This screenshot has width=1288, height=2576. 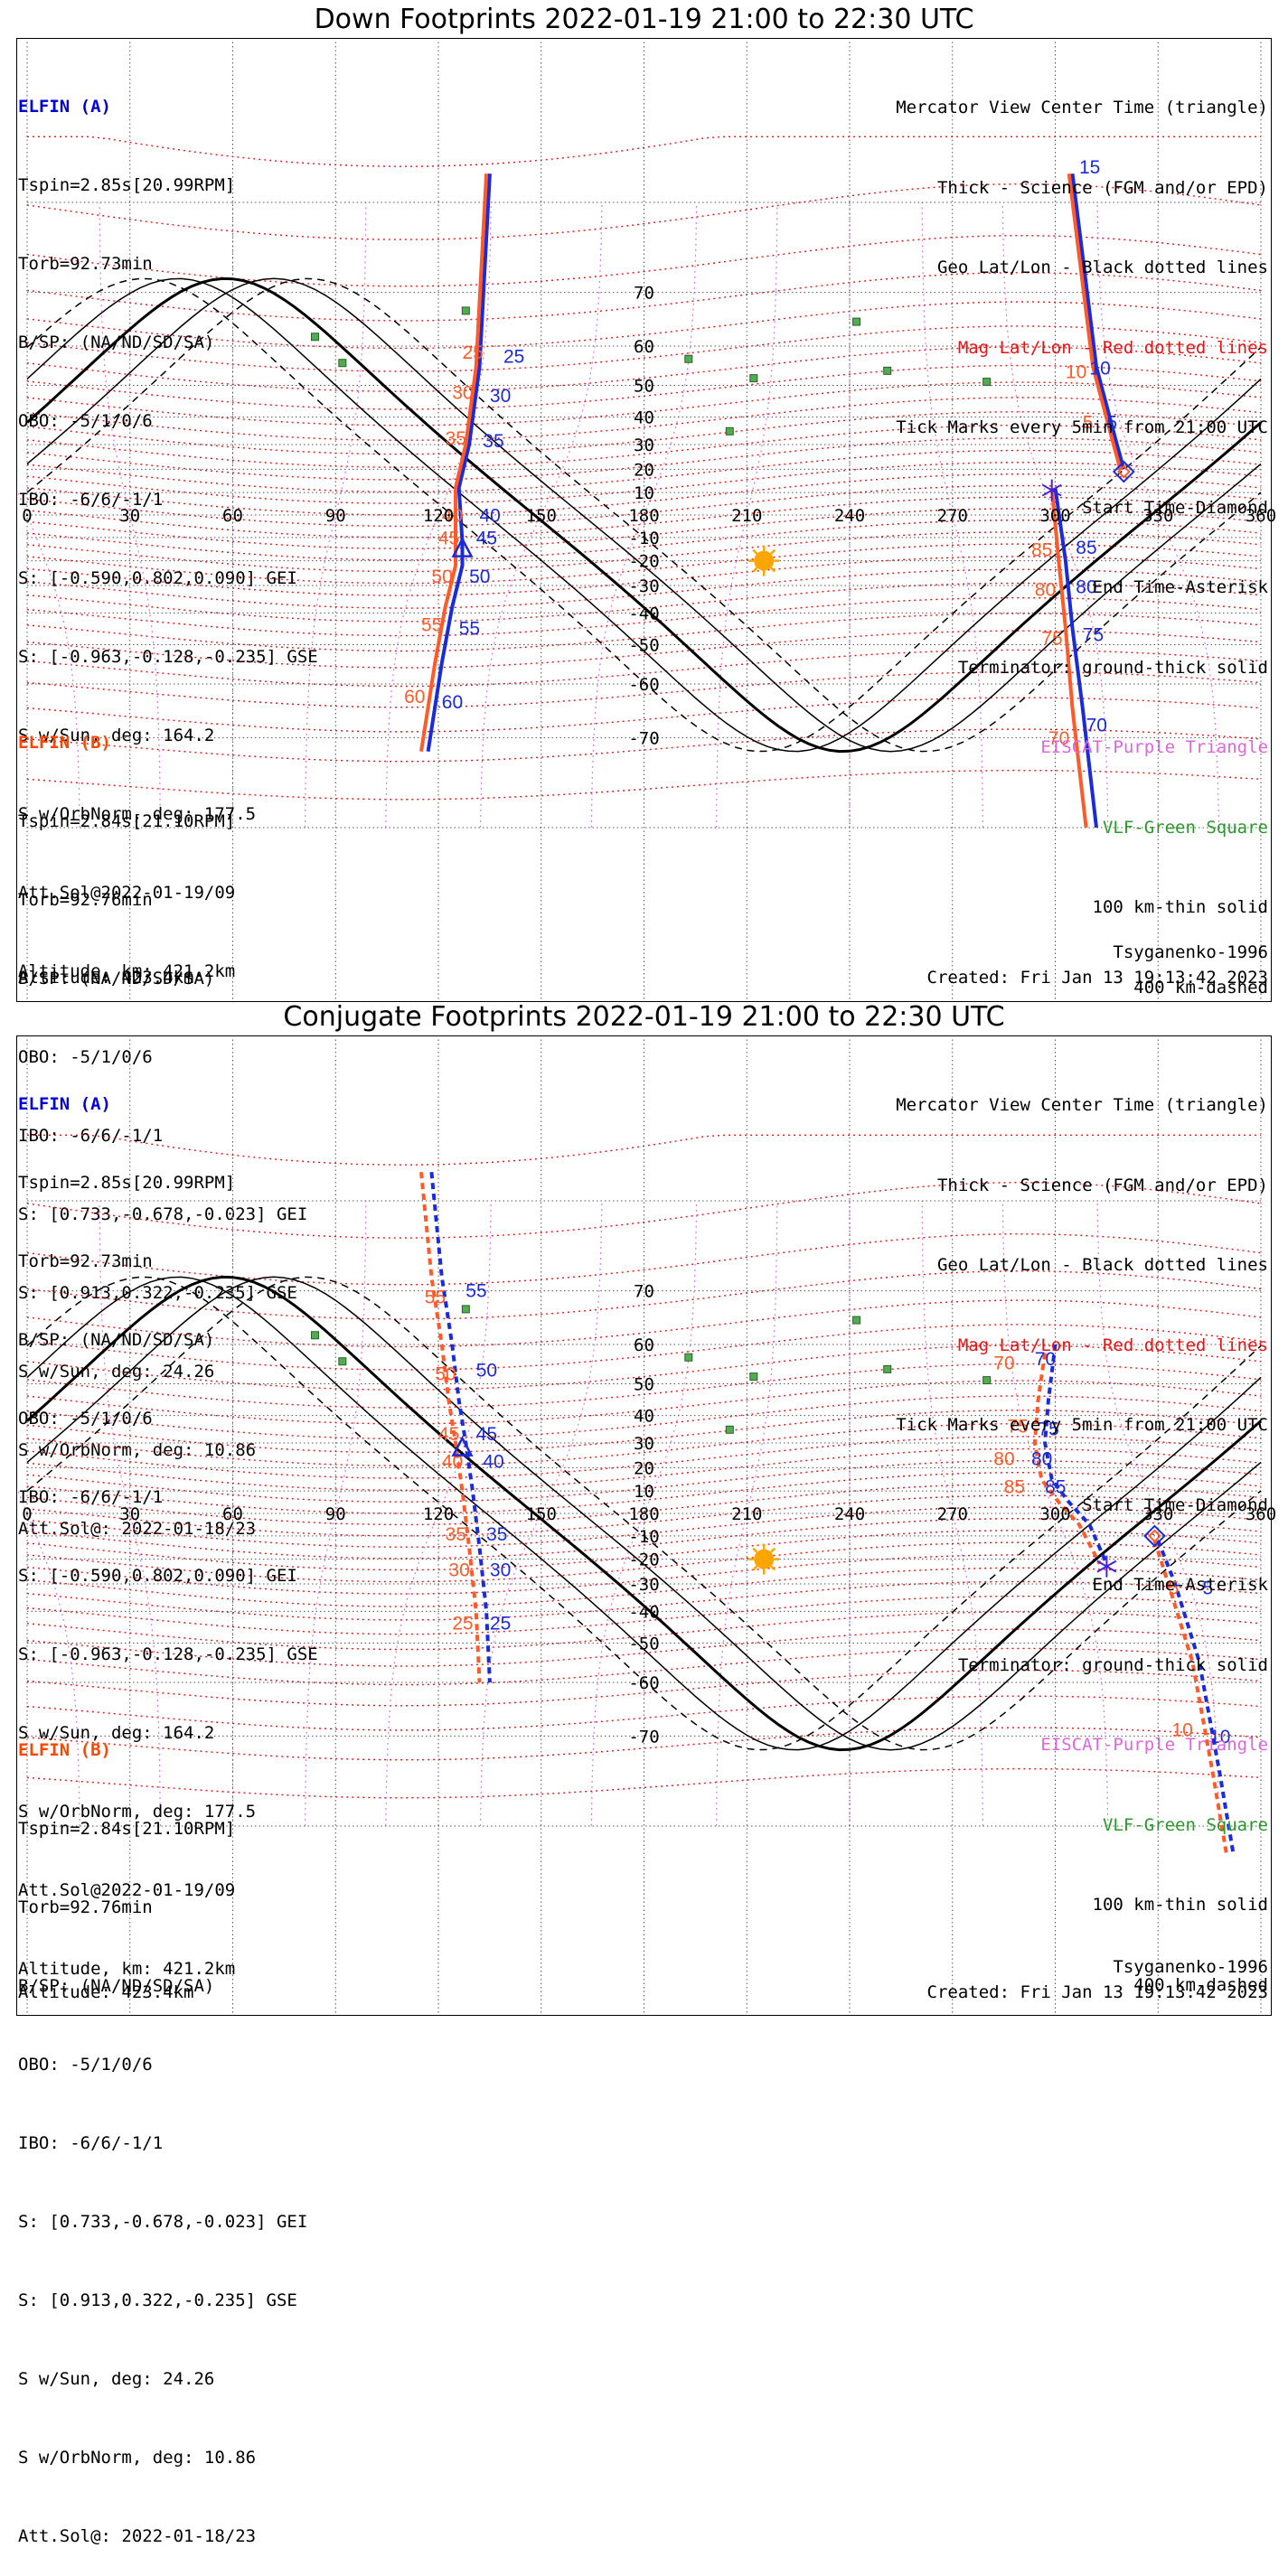 What do you see at coordinates (1089, 422) in the screenshot?
I see `elfin-b-tick-label: 5` at bounding box center [1089, 422].